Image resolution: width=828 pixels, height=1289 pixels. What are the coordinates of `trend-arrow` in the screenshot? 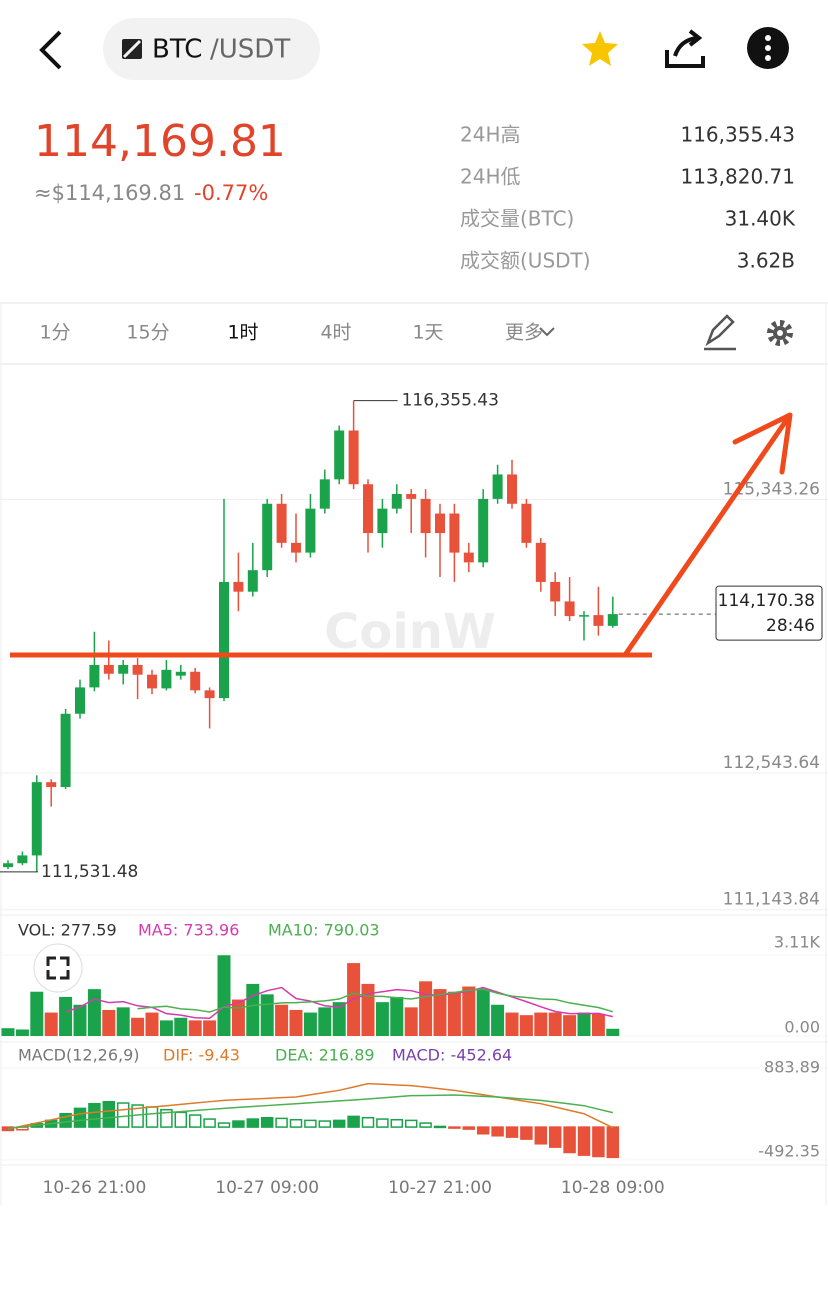 It's located at (707, 535).